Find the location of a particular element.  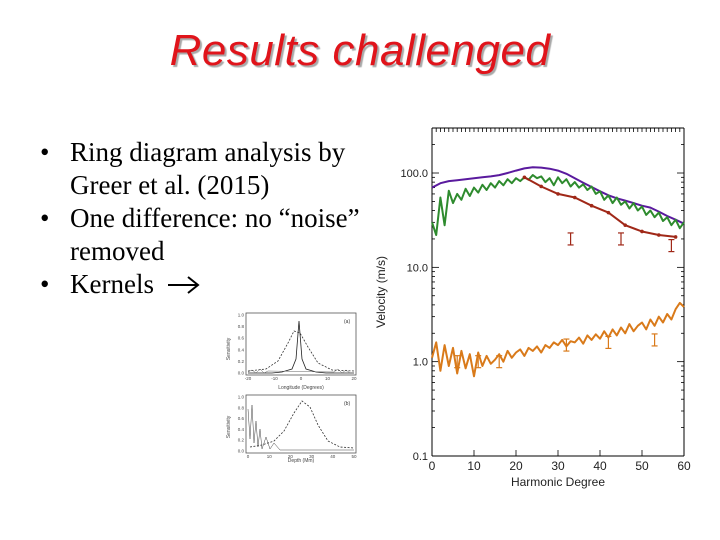

chart-ylabel: Velocity (m/s) is located at coordinates (381, 292).